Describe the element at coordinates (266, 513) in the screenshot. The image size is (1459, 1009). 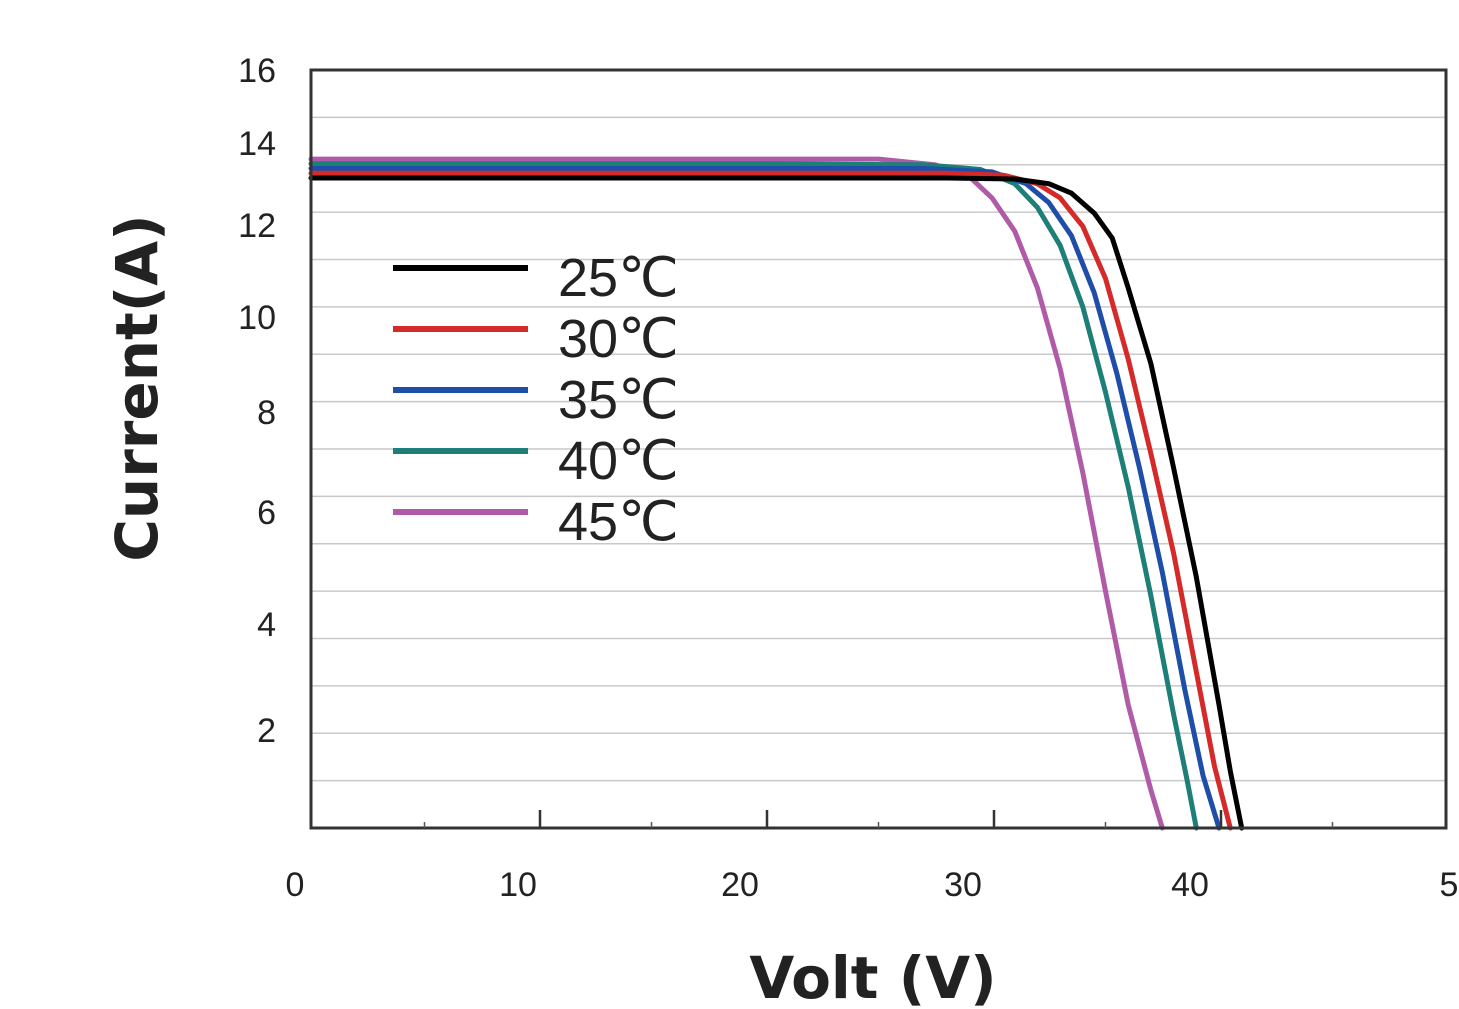
I see `y-tick-label: 6` at that location.